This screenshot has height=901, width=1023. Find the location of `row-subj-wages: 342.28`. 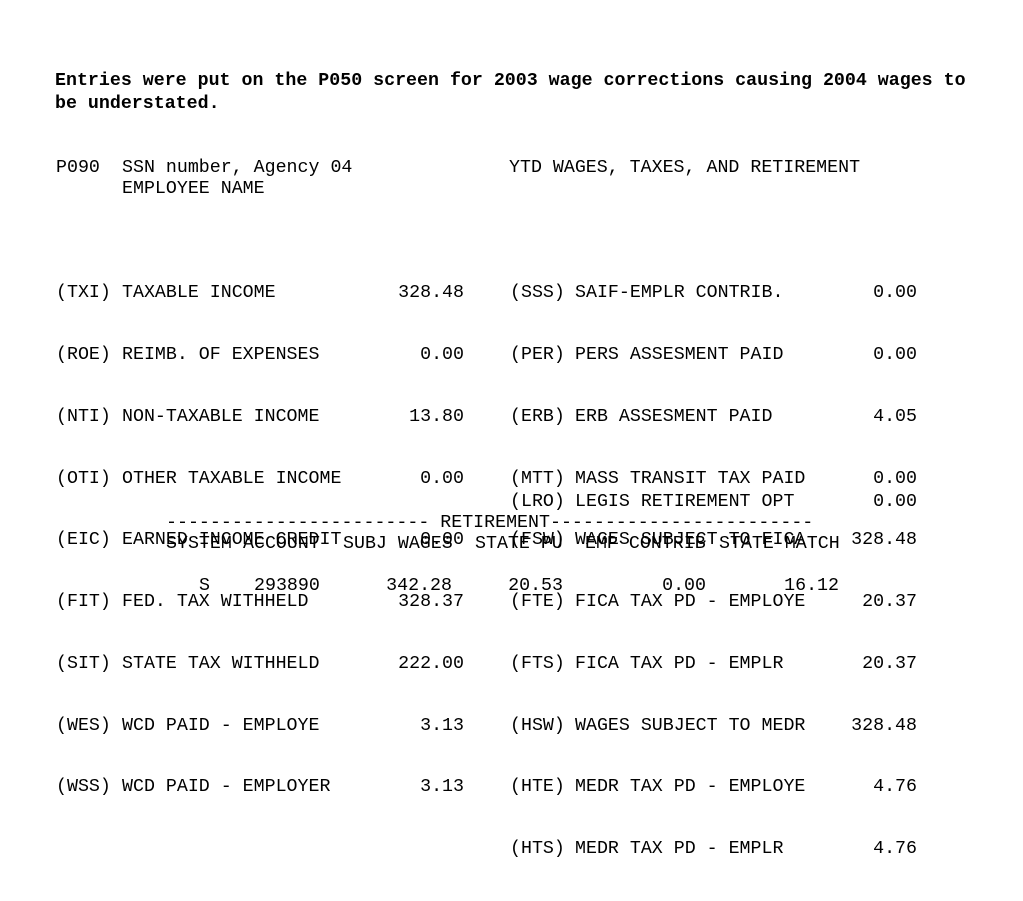

row-subj-wages: 342.28 is located at coordinates (419, 586).